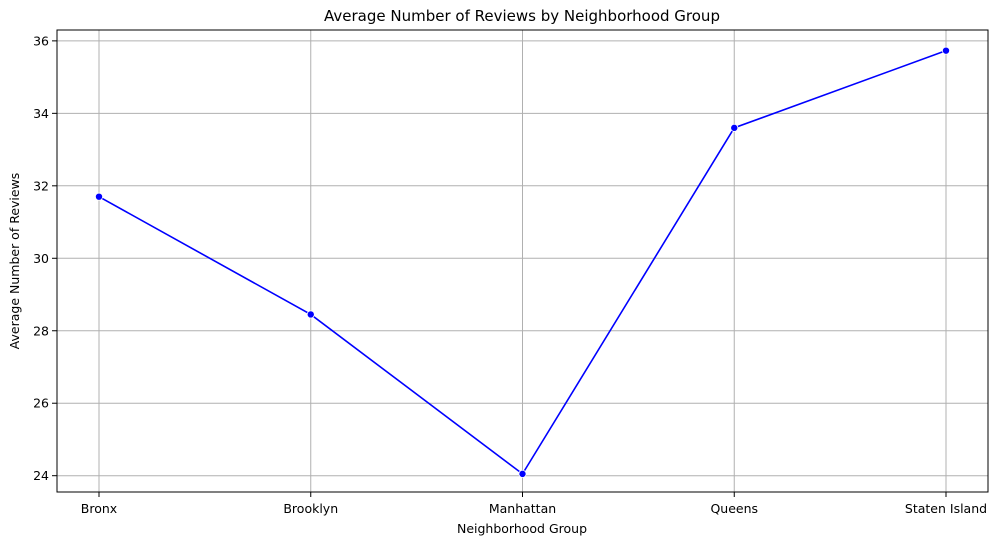 The image size is (1000, 545). What do you see at coordinates (41, 40) in the screenshot?
I see `y-tick-label: 36` at bounding box center [41, 40].